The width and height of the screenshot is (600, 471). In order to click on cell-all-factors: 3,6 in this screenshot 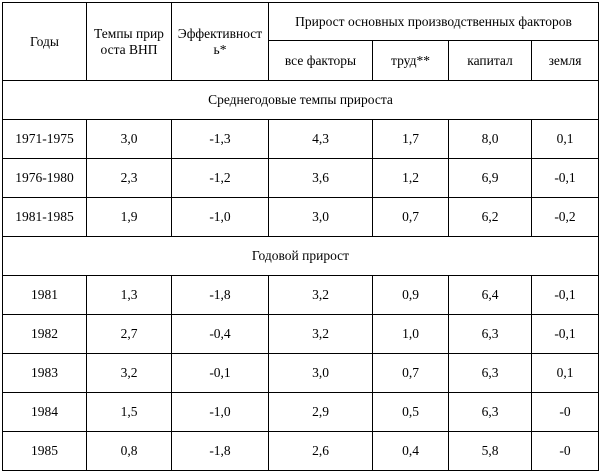, I will do `click(320, 178)`.